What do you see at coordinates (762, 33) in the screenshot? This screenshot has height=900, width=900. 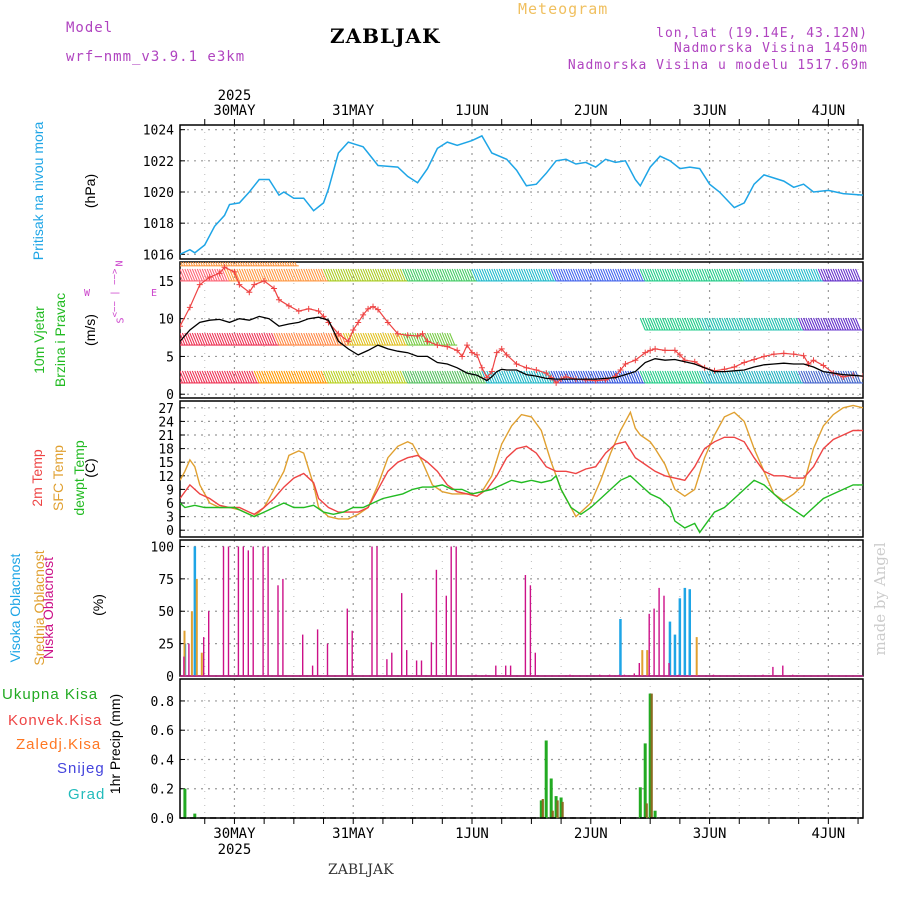 I see `lonlat-text: lon,lat (19.14E, 43.12N)` at bounding box center [762, 33].